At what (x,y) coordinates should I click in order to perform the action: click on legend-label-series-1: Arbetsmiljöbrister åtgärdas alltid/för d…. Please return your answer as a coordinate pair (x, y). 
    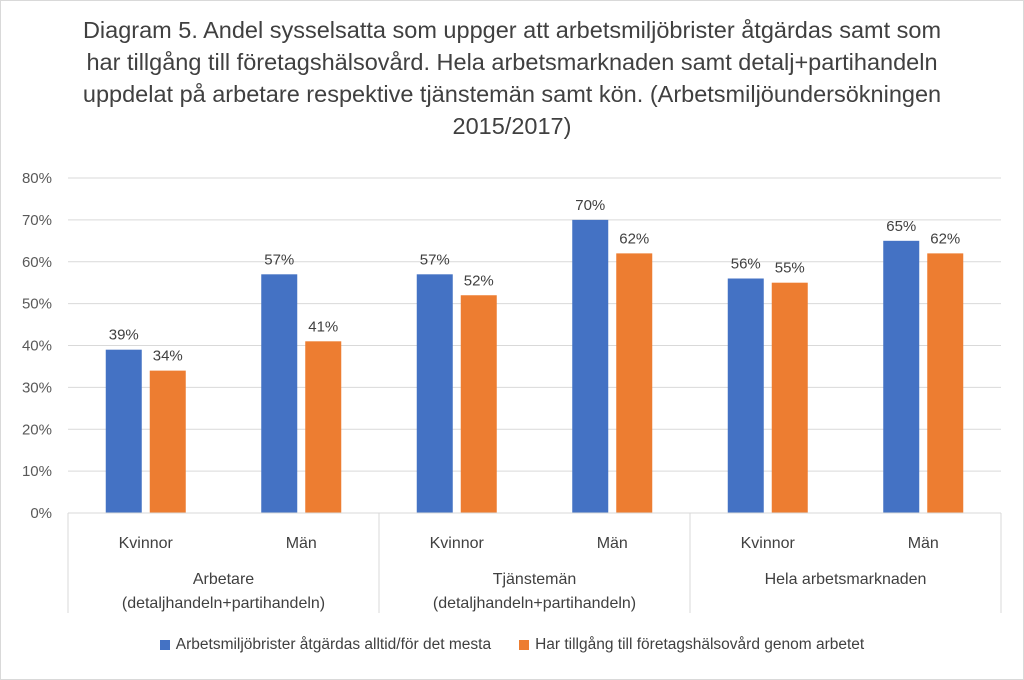
    Looking at the image, I should click on (333, 644).